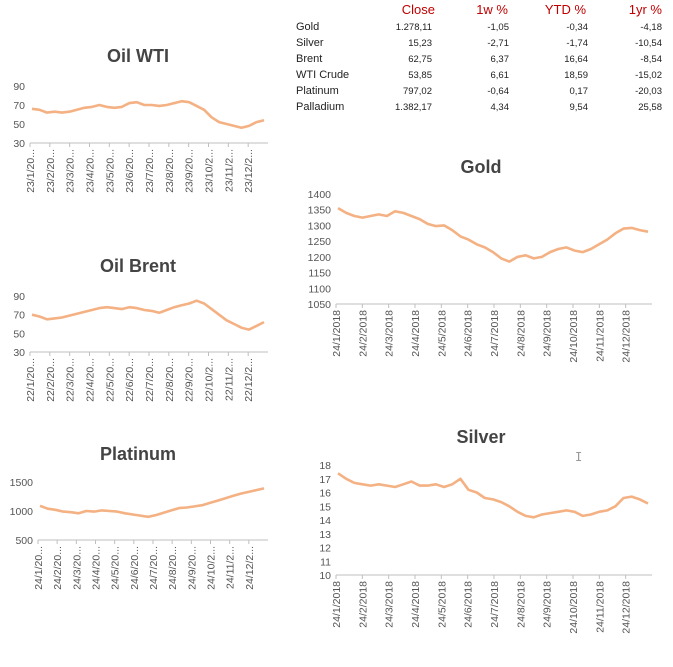 Image resolution: width=673 pixels, height=667 pixels. What do you see at coordinates (24, 541) in the screenshot?
I see `y-tick-label: 500` at bounding box center [24, 541].